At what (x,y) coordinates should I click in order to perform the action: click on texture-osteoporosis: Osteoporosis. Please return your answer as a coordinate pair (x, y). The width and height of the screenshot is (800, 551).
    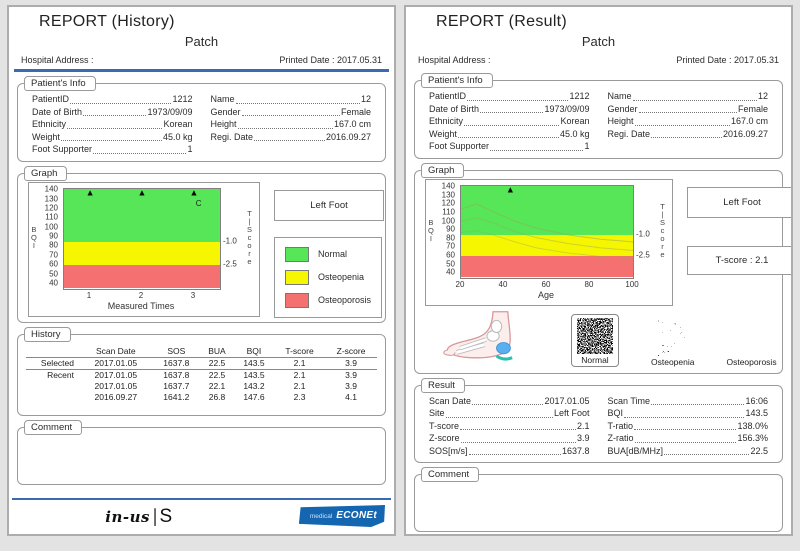
    Looking at the image, I should click on (751, 343).